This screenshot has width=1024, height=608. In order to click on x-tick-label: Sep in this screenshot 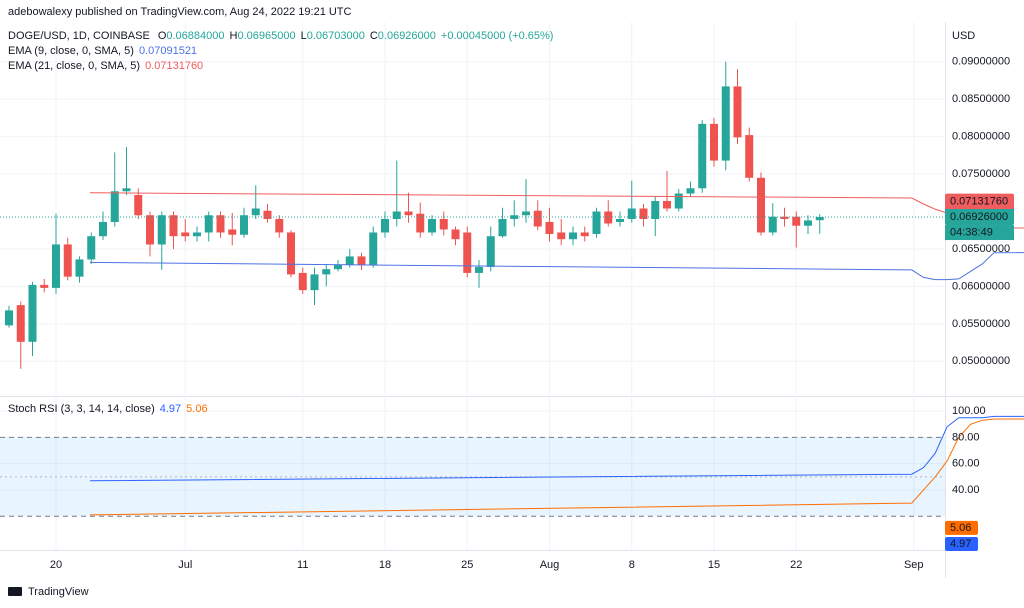, I will do `click(914, 565)`.